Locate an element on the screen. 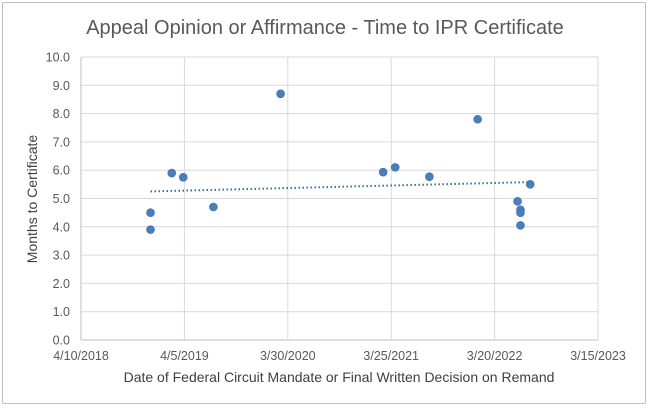  y-tick-label: 6.0 is located at coordinates (61, 171).